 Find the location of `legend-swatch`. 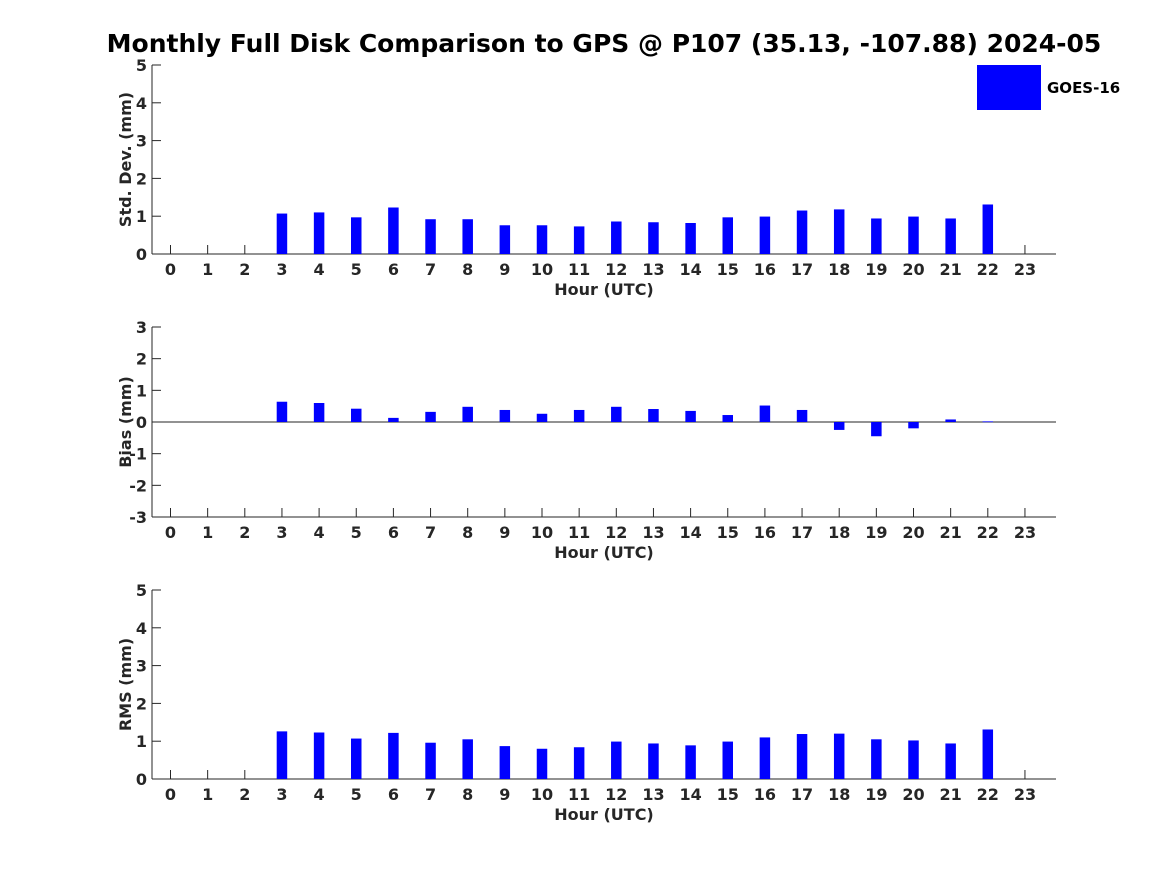

legend-swatch is located at coordinates (1009, 87).